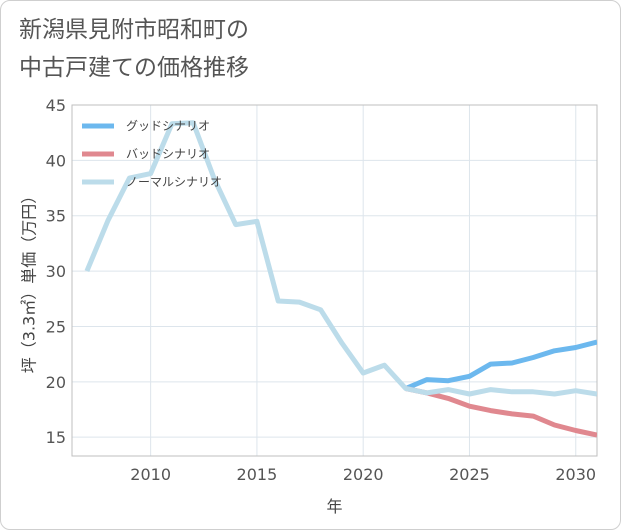  I want to click on legend-label-normal: ノーマルシナリオ, so click(174, 182).